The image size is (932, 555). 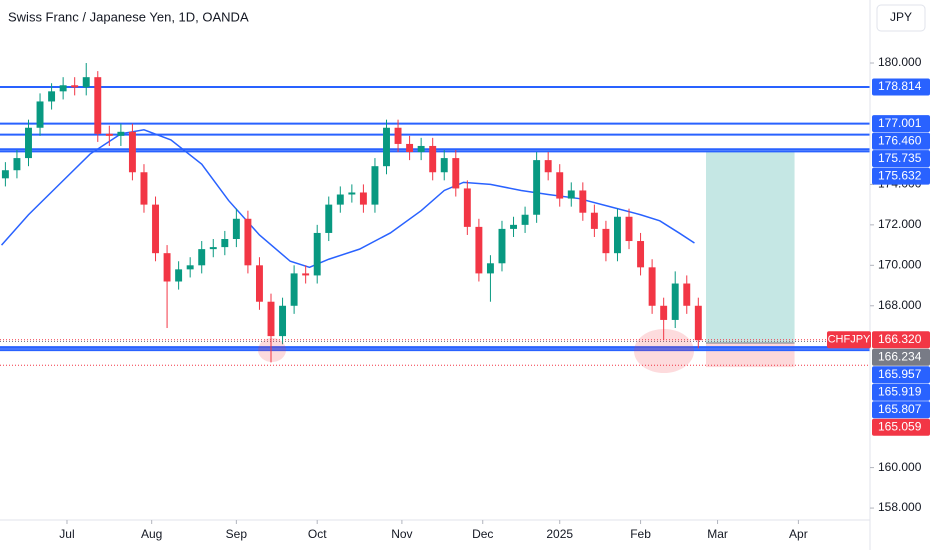 I want to click on x-tick-label: Jul, so click(x=66, y=534).